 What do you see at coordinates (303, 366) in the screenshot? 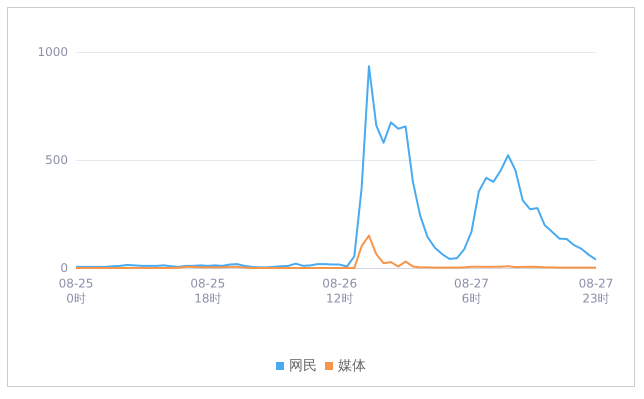
I see `legend-label: 网民` at bounding box center [303, 366].